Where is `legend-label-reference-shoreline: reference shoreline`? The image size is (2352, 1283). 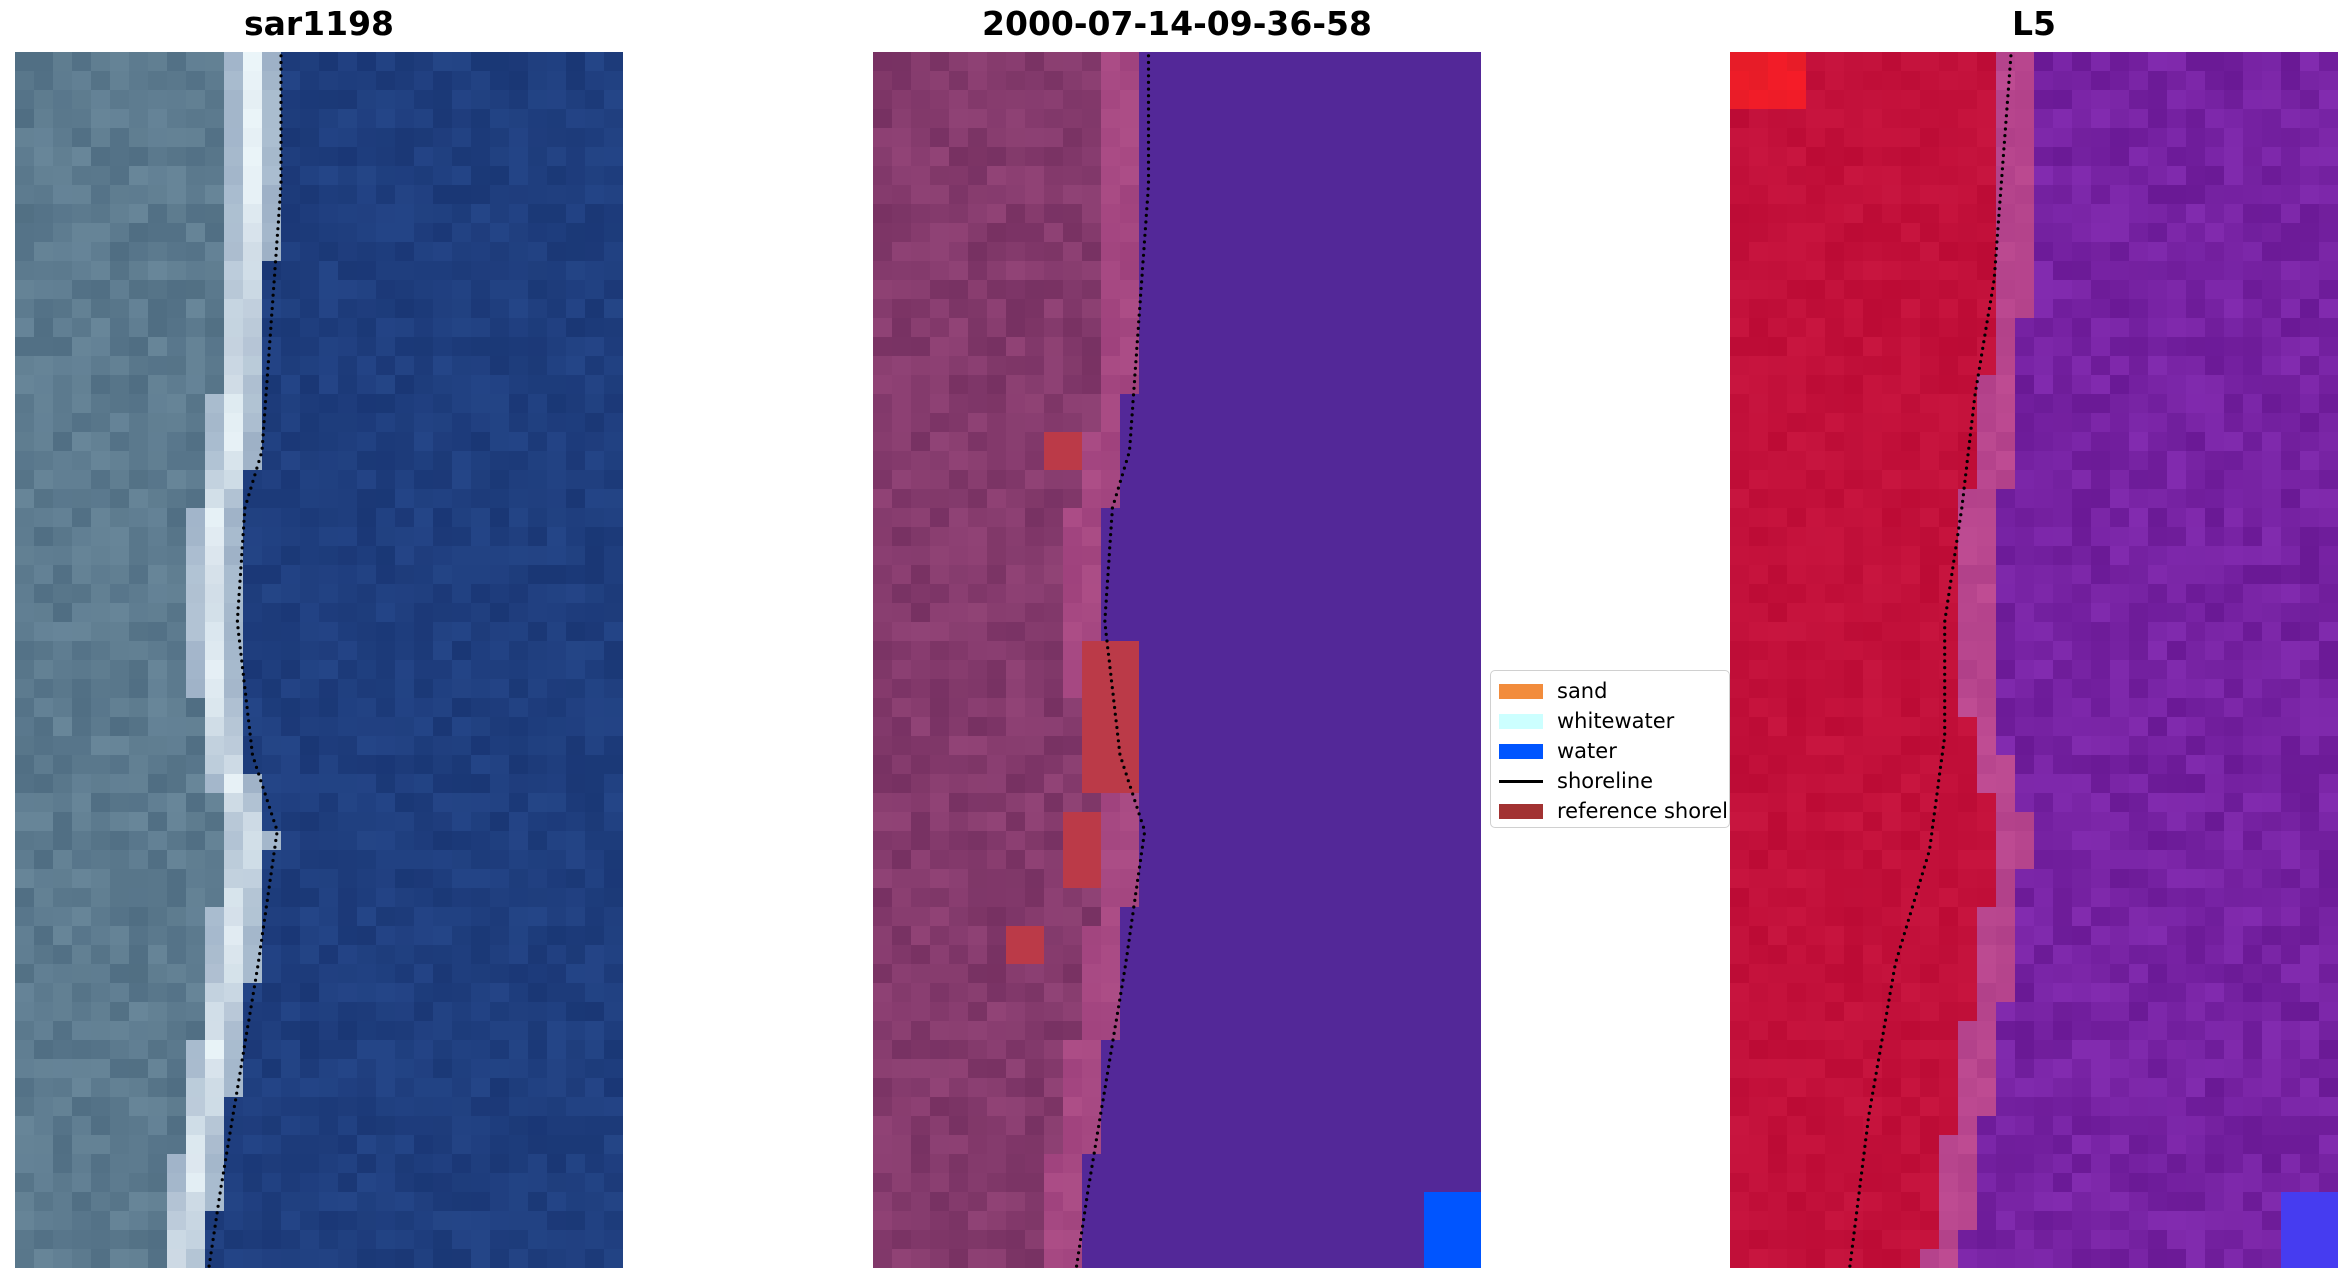
legend-label-reference-shoreline: reference shoreline is located at coordinates (1643, 811).